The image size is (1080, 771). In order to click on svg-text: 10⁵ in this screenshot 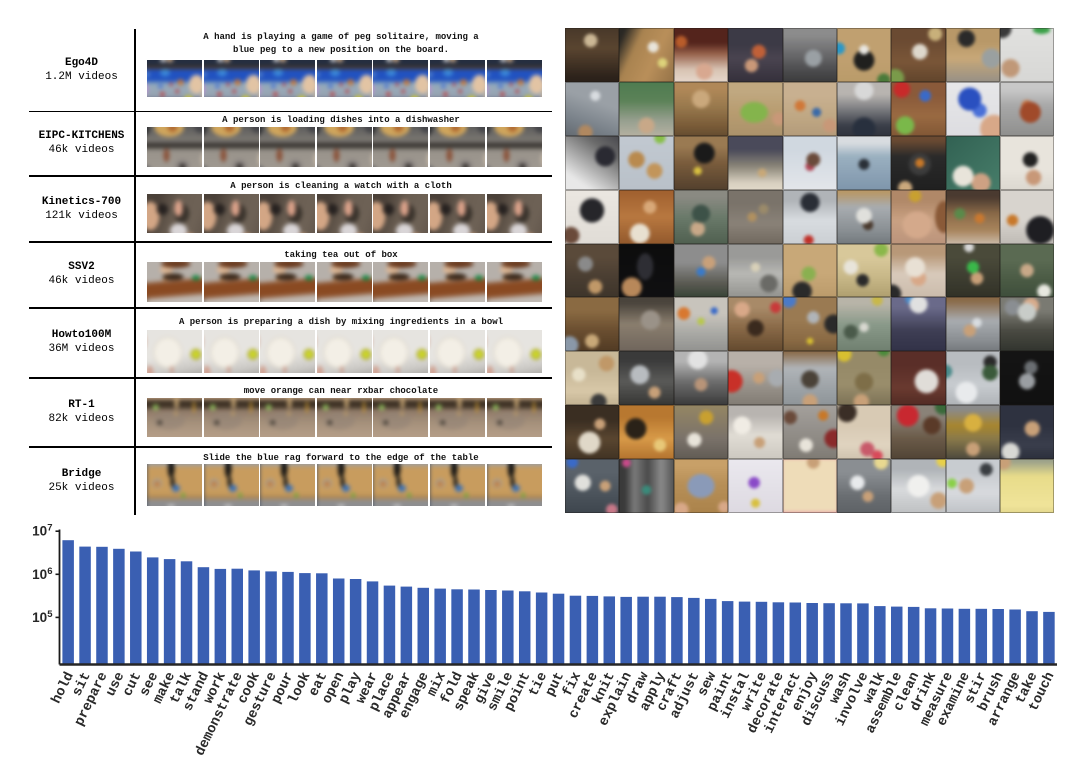, I will do `click(42, 617)`.